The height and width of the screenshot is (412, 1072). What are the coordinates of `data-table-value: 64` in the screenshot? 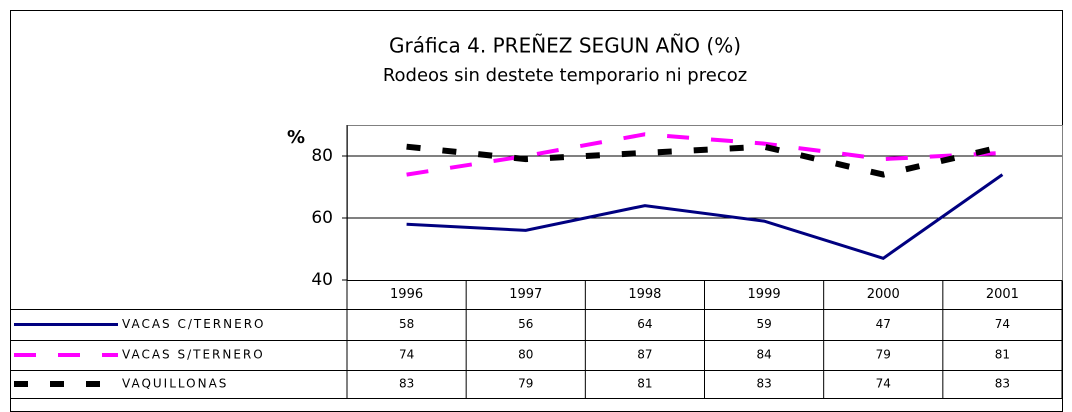 It's located at (644, 324).